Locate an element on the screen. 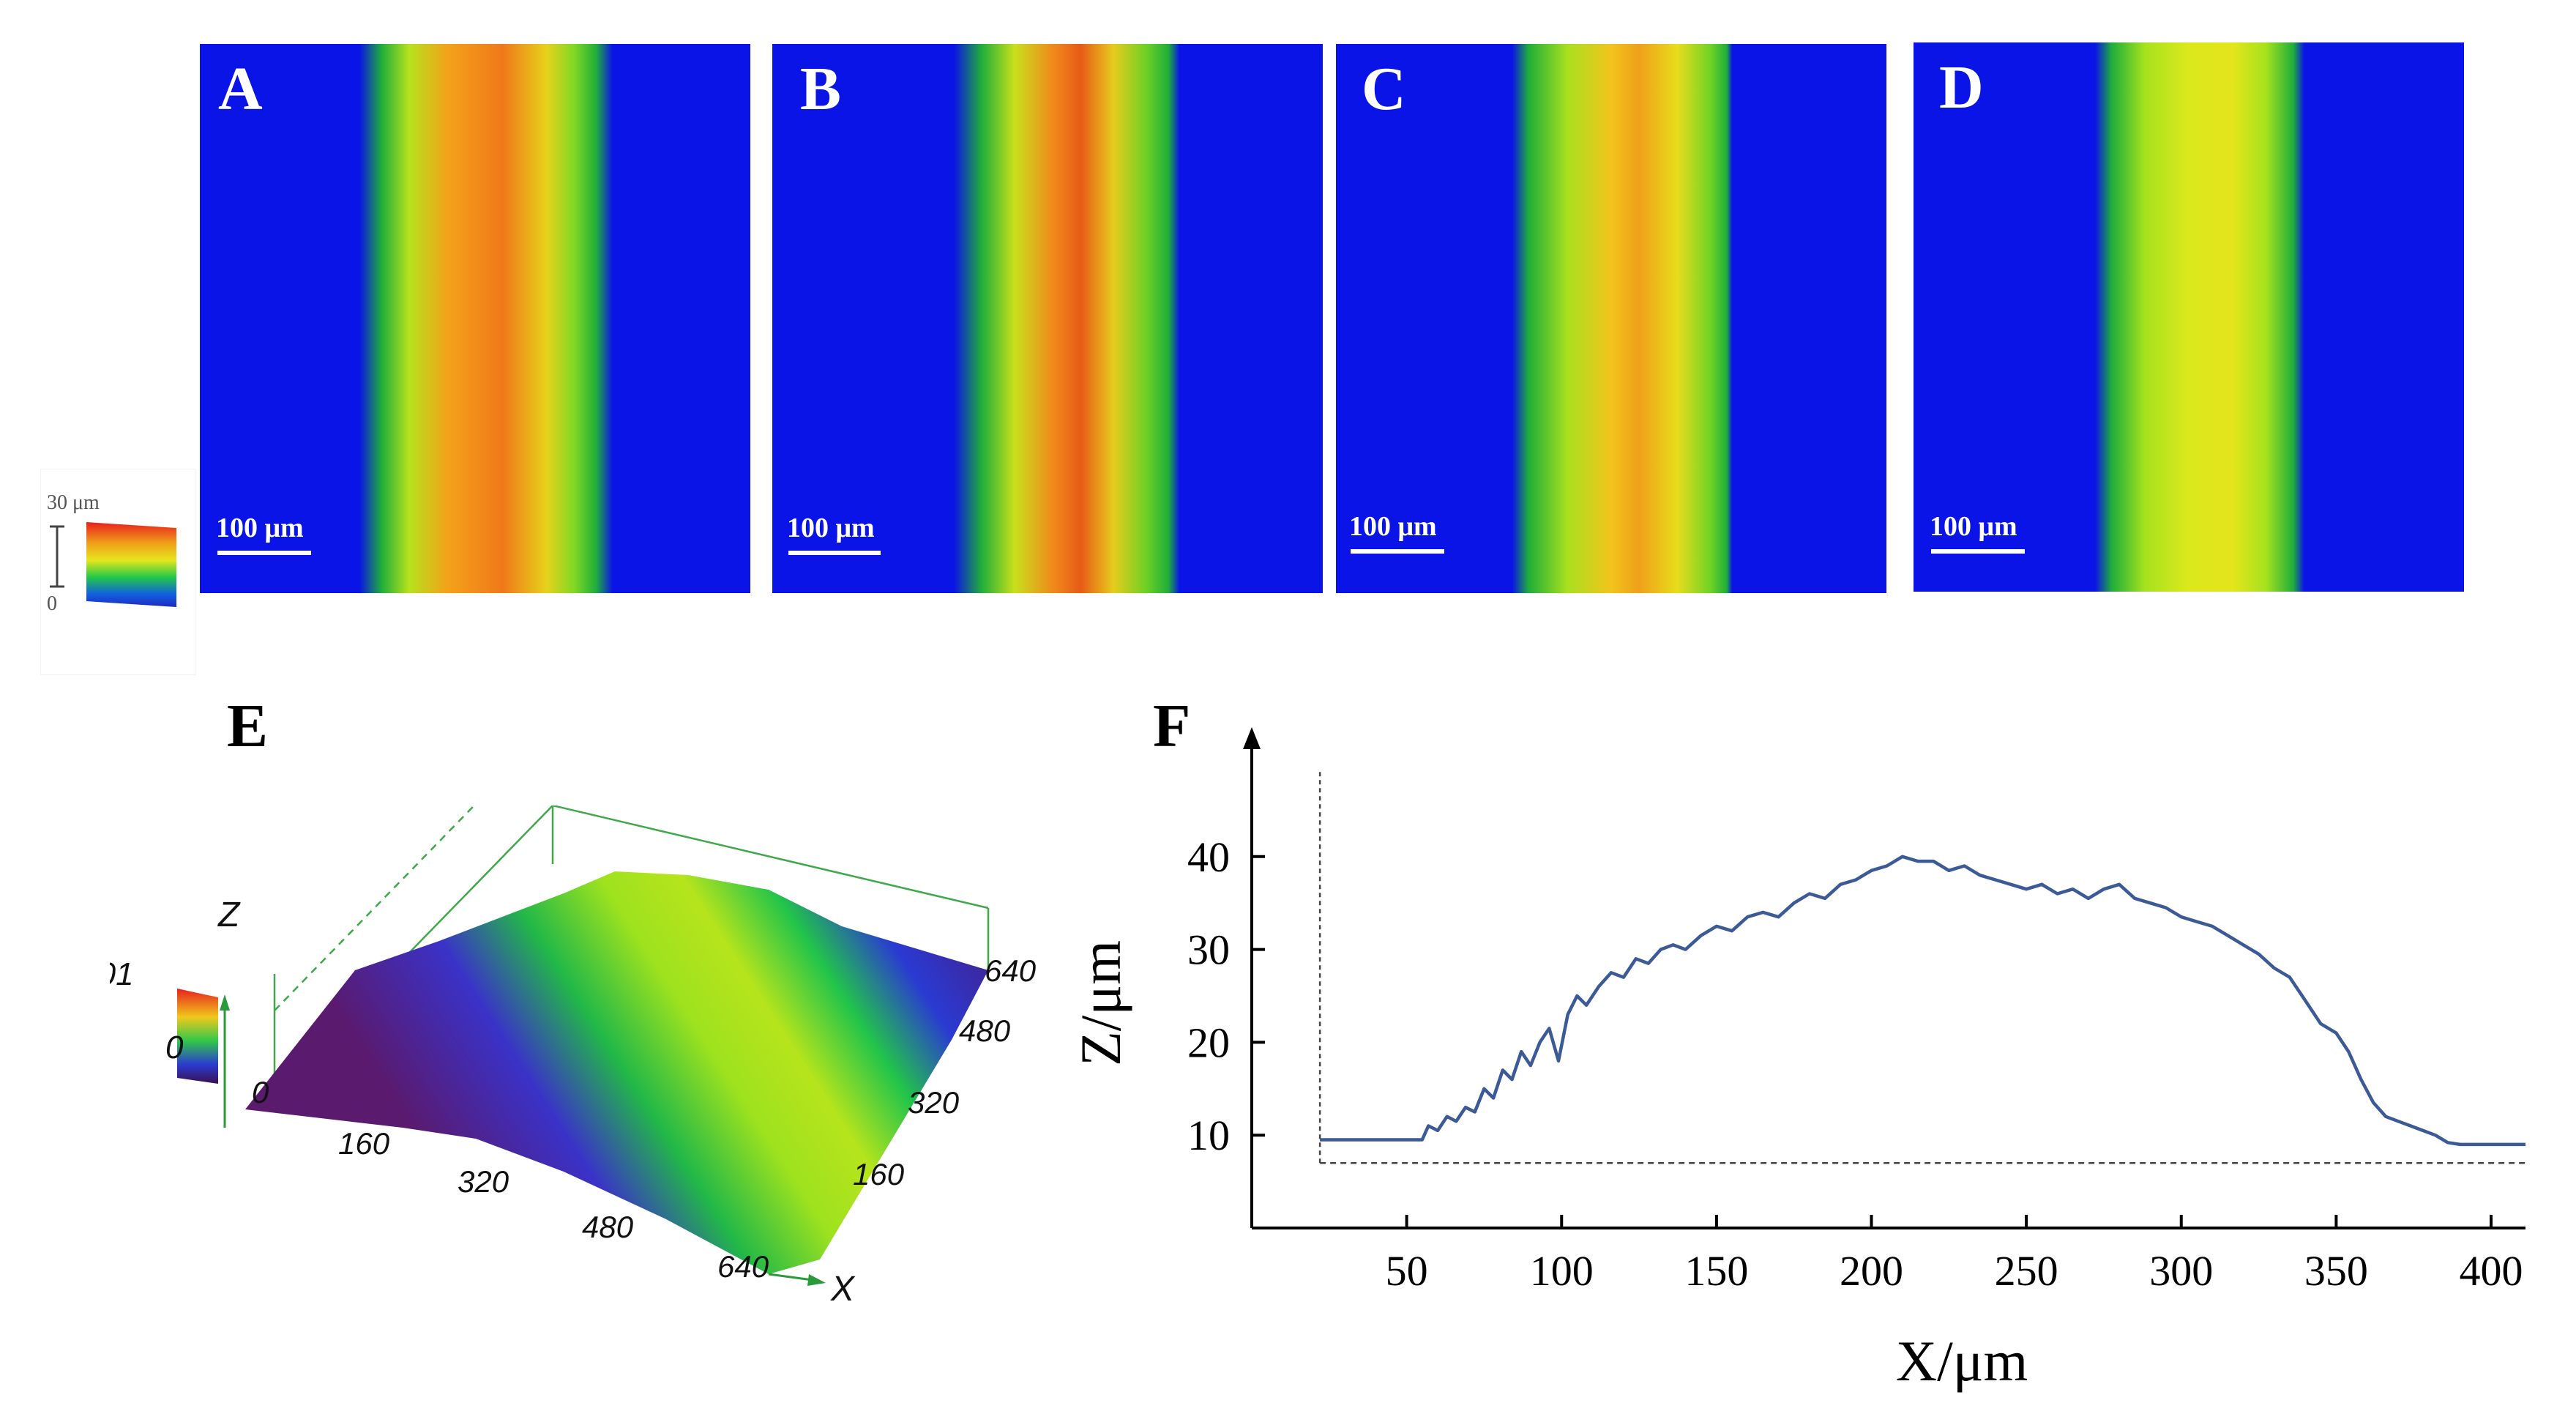 Image resolution: width=2576 pixels, height=1414 pixels. x-tick-label: 350 is located at coordinates (2336, 1271).